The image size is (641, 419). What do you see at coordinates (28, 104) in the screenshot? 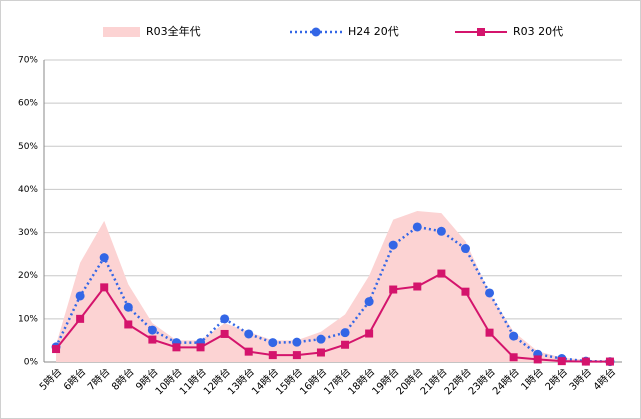
I see `y-tick-label: 60%` at bounding box center [28, 104].